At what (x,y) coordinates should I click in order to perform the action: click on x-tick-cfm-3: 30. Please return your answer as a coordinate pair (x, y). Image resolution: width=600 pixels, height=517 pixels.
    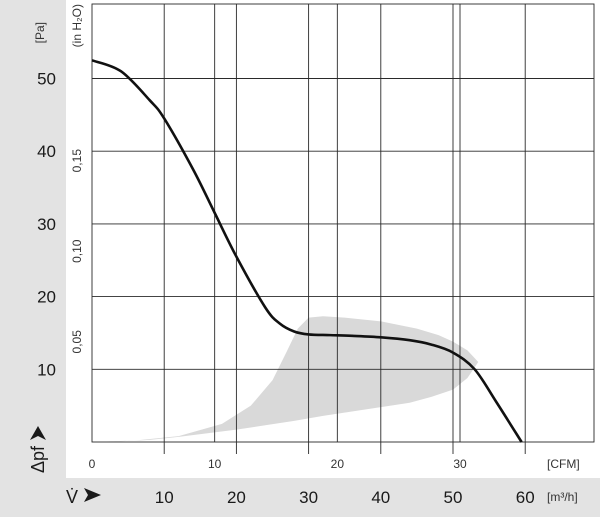
    Looking at the image, I should click on (460, 464).